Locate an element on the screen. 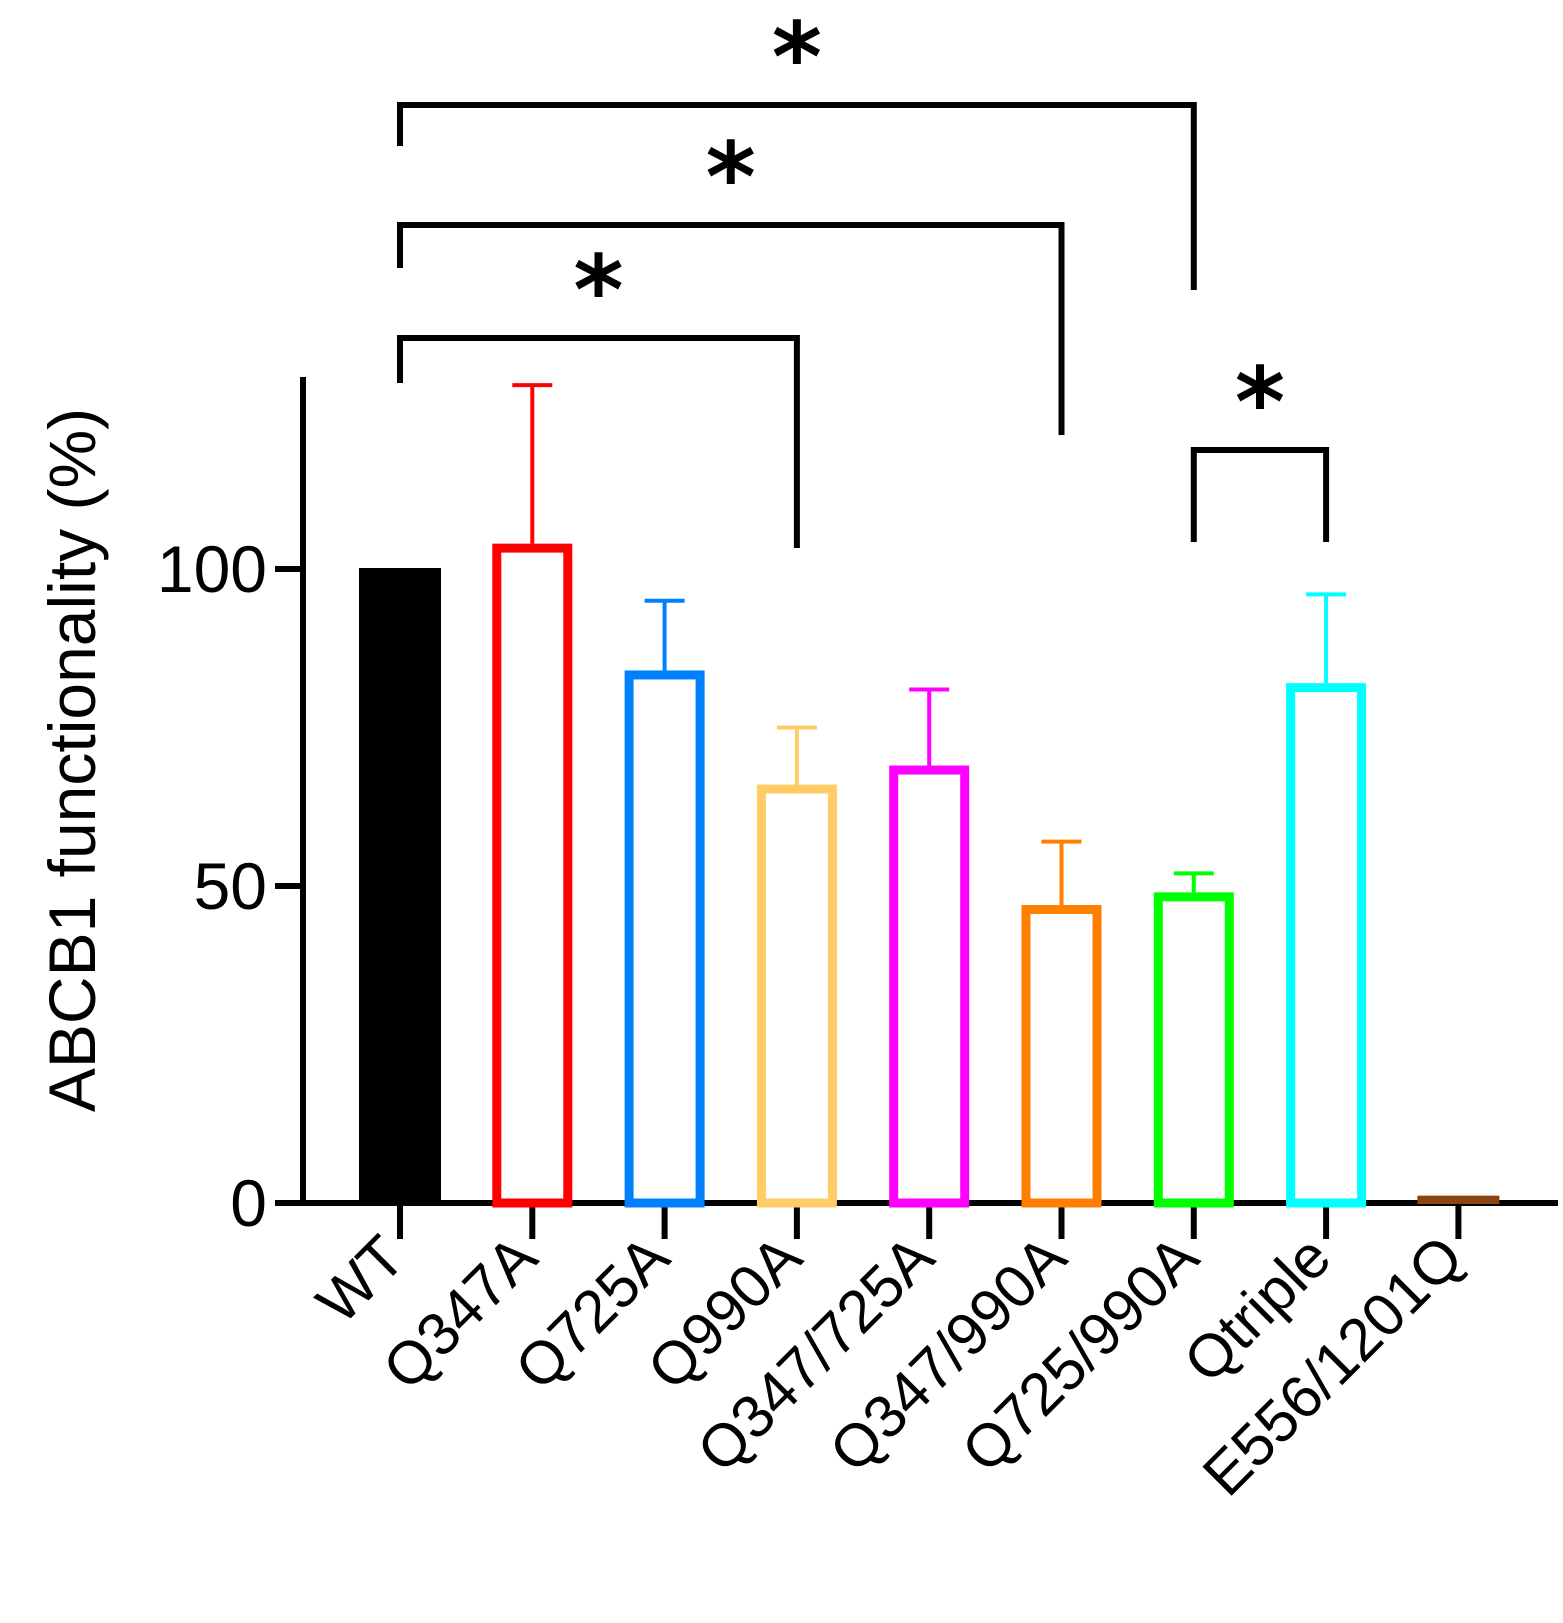  bar-Q990A is located at coordinates (796, 996).